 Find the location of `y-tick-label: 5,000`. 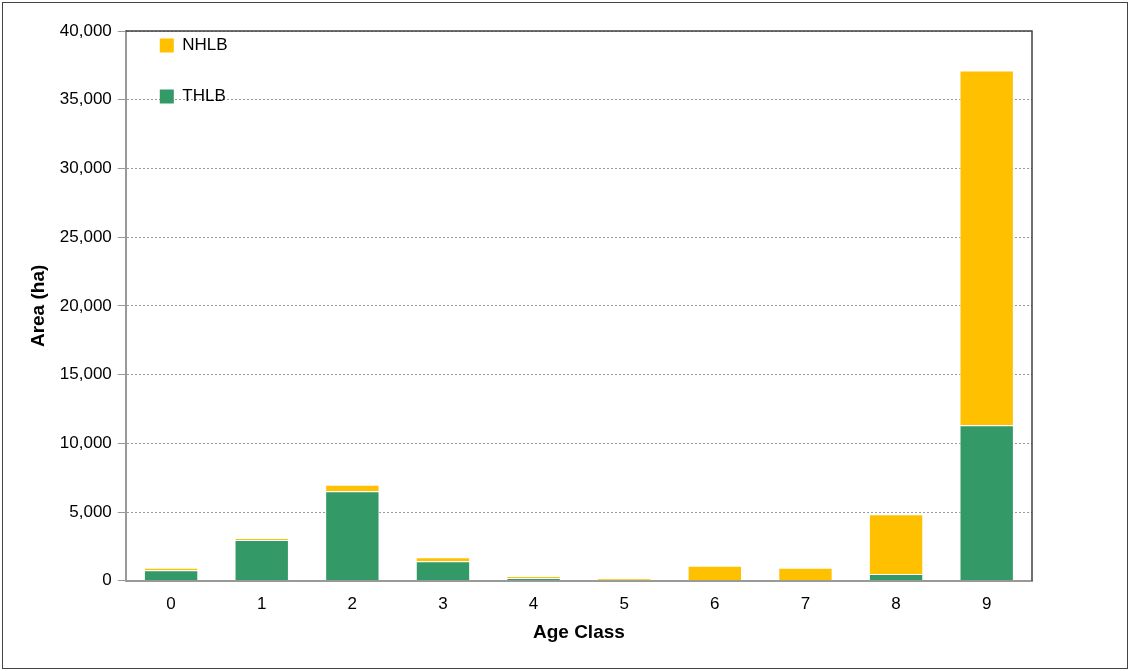

y-tick-label: 5,000 is located at coordinates (90, 511).